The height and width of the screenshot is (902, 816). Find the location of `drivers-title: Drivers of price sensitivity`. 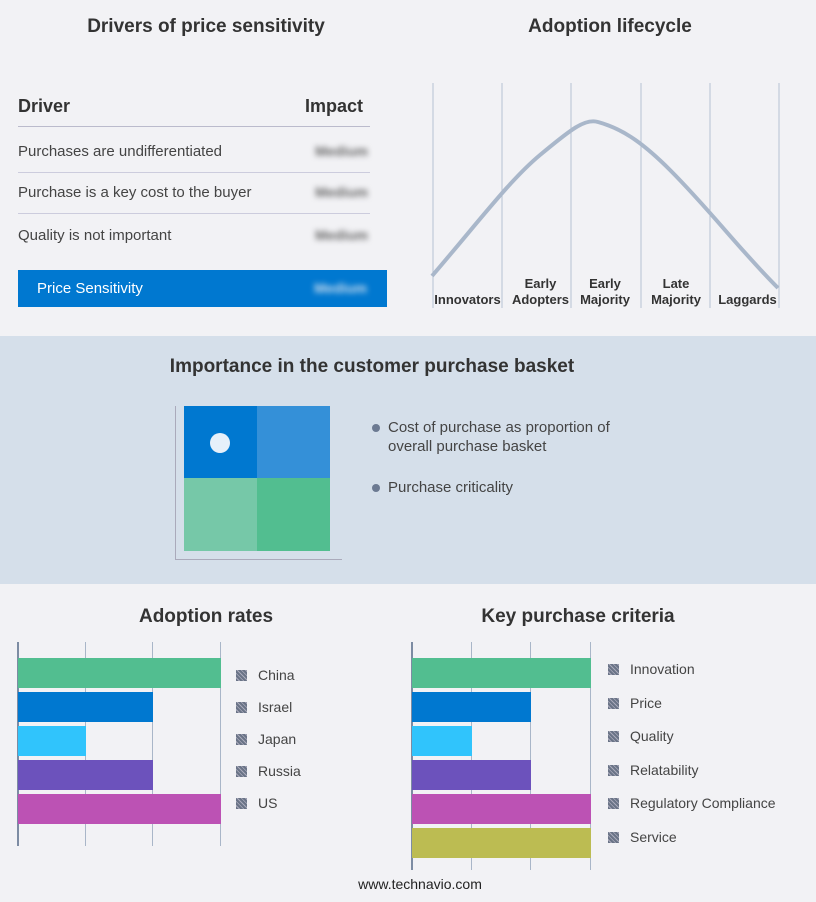

drivers-title: Drivers of price sensitivity is located at coordinates (206, 26).